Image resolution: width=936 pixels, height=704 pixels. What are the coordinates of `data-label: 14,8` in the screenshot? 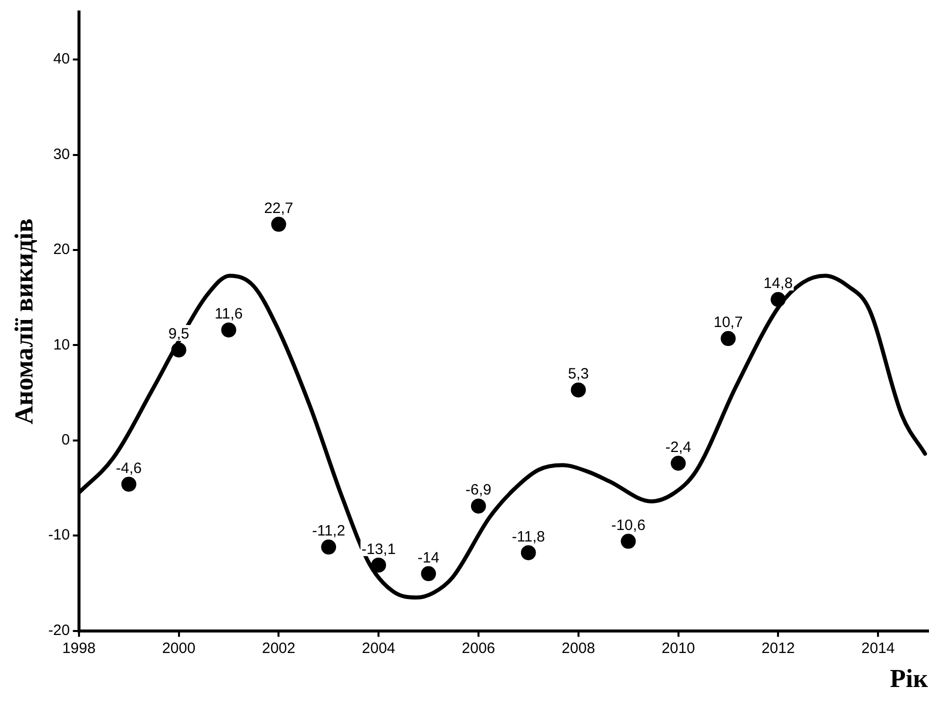 It's located at (778, 283).